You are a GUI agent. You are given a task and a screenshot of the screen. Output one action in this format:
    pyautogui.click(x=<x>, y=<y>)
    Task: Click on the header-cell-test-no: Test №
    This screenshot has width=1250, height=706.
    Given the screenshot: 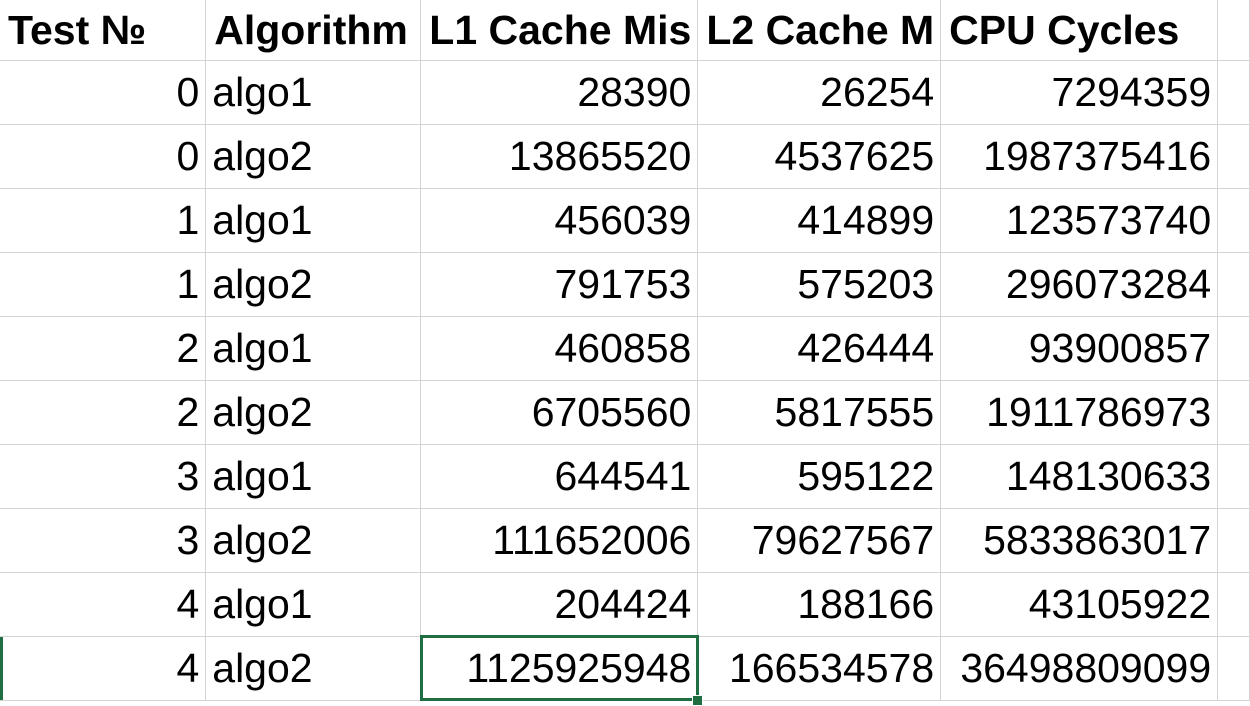 What is the action you would take?
    pyautogui.click(x=103, y=30)
    